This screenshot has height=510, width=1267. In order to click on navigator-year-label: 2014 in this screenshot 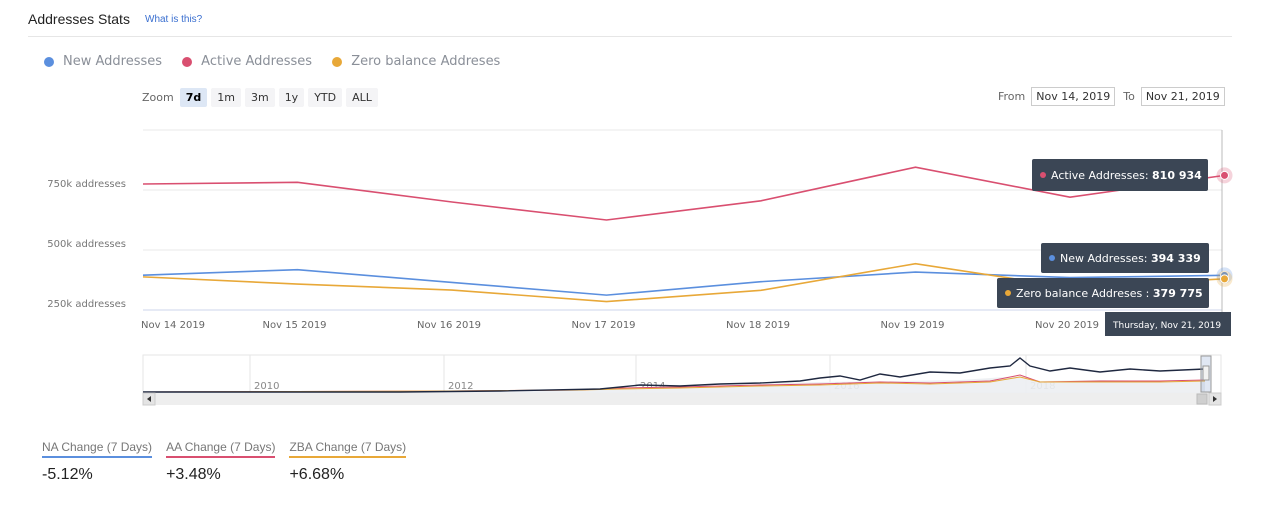, I will do `click(652, 386)`.